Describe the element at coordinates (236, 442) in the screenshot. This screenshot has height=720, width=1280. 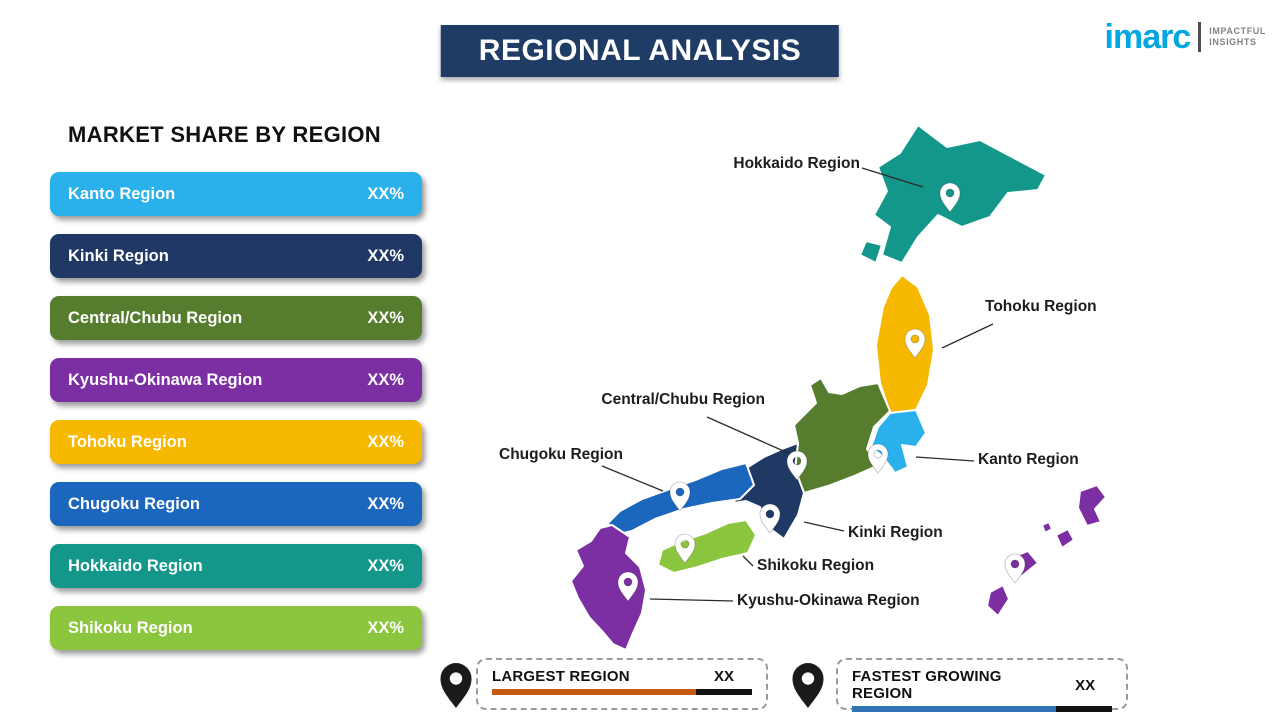
I see `share-bar-tohoku: Tohoku Region XX%` at that location.